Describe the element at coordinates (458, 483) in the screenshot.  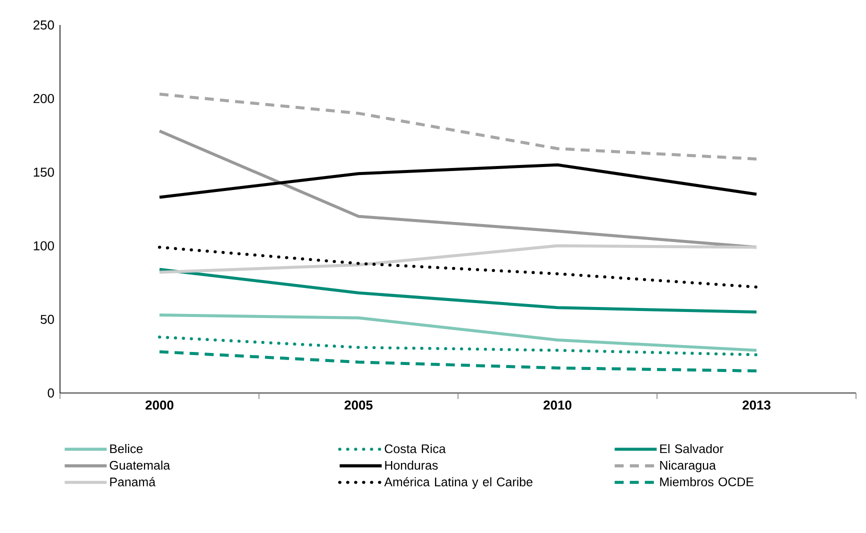
I see `legend-label: América Latina y el Caribe` at that location.